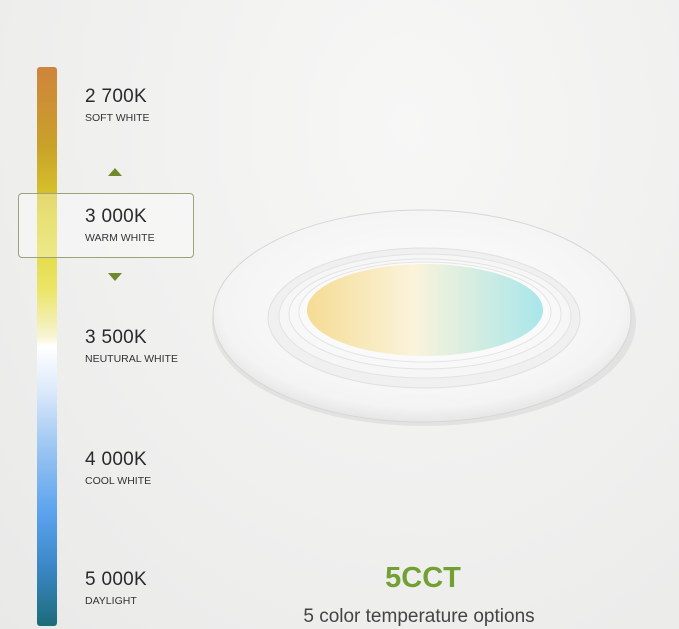 The width and height of the screenshot is (679, 629). Describe the element at coordinates (116, 337) in the screenshot. I see `kelvin-value: 3 500K` at that location.